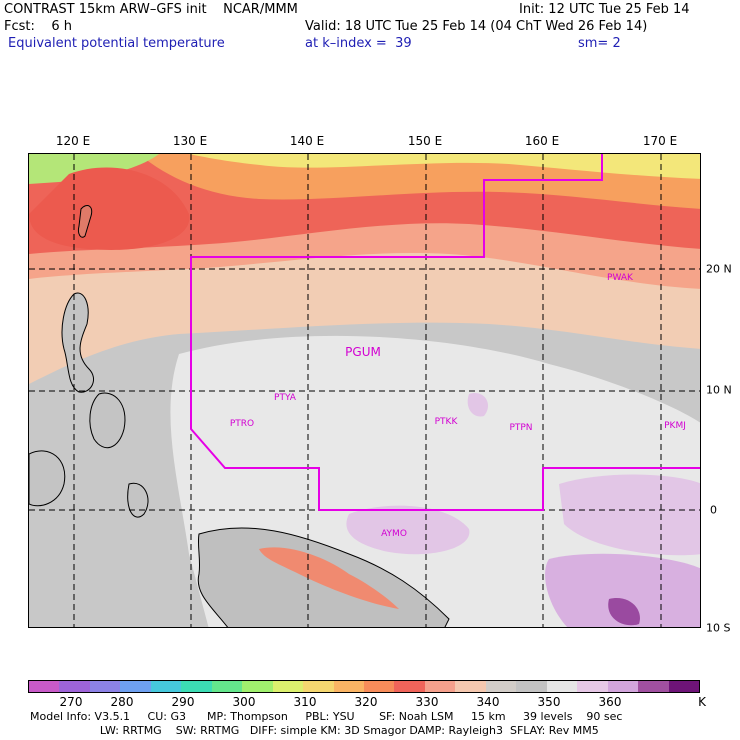 Image resolution: width=740 pixels, height=740 pixels. Describe the element at coordinates (620, 278) in the screenshot. I see `station-pwak: PWAK` at that location.